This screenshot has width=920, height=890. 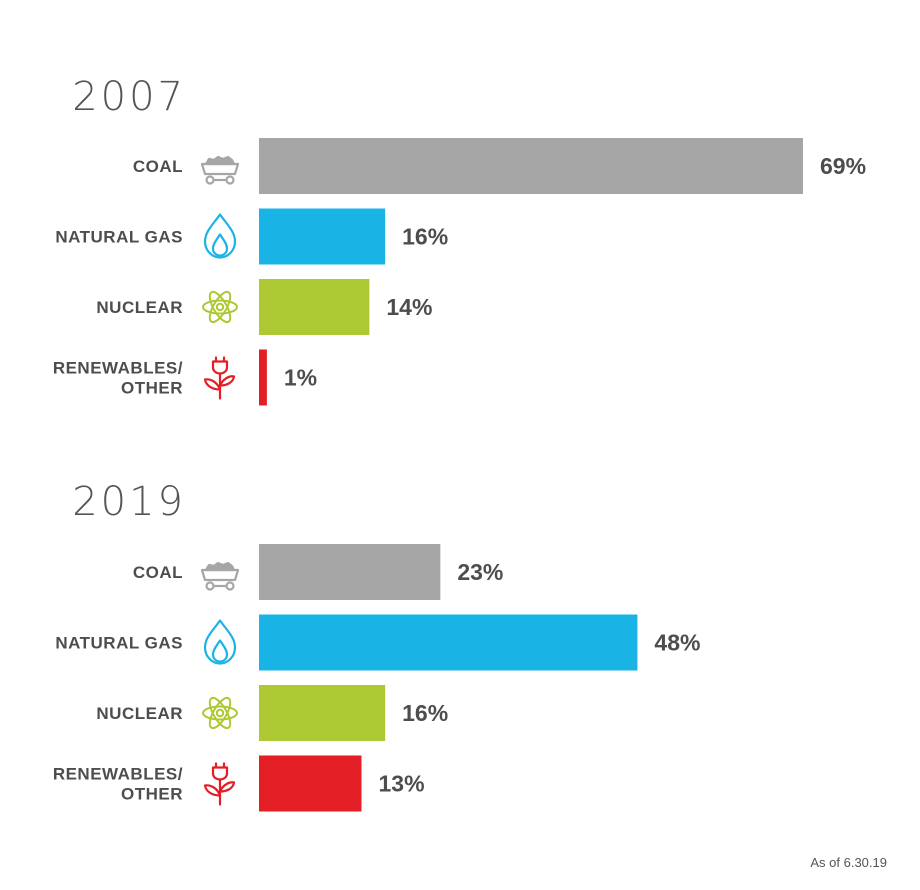 I want to click on value-label-renewables-other: 1%, so click(x=300, y=378).